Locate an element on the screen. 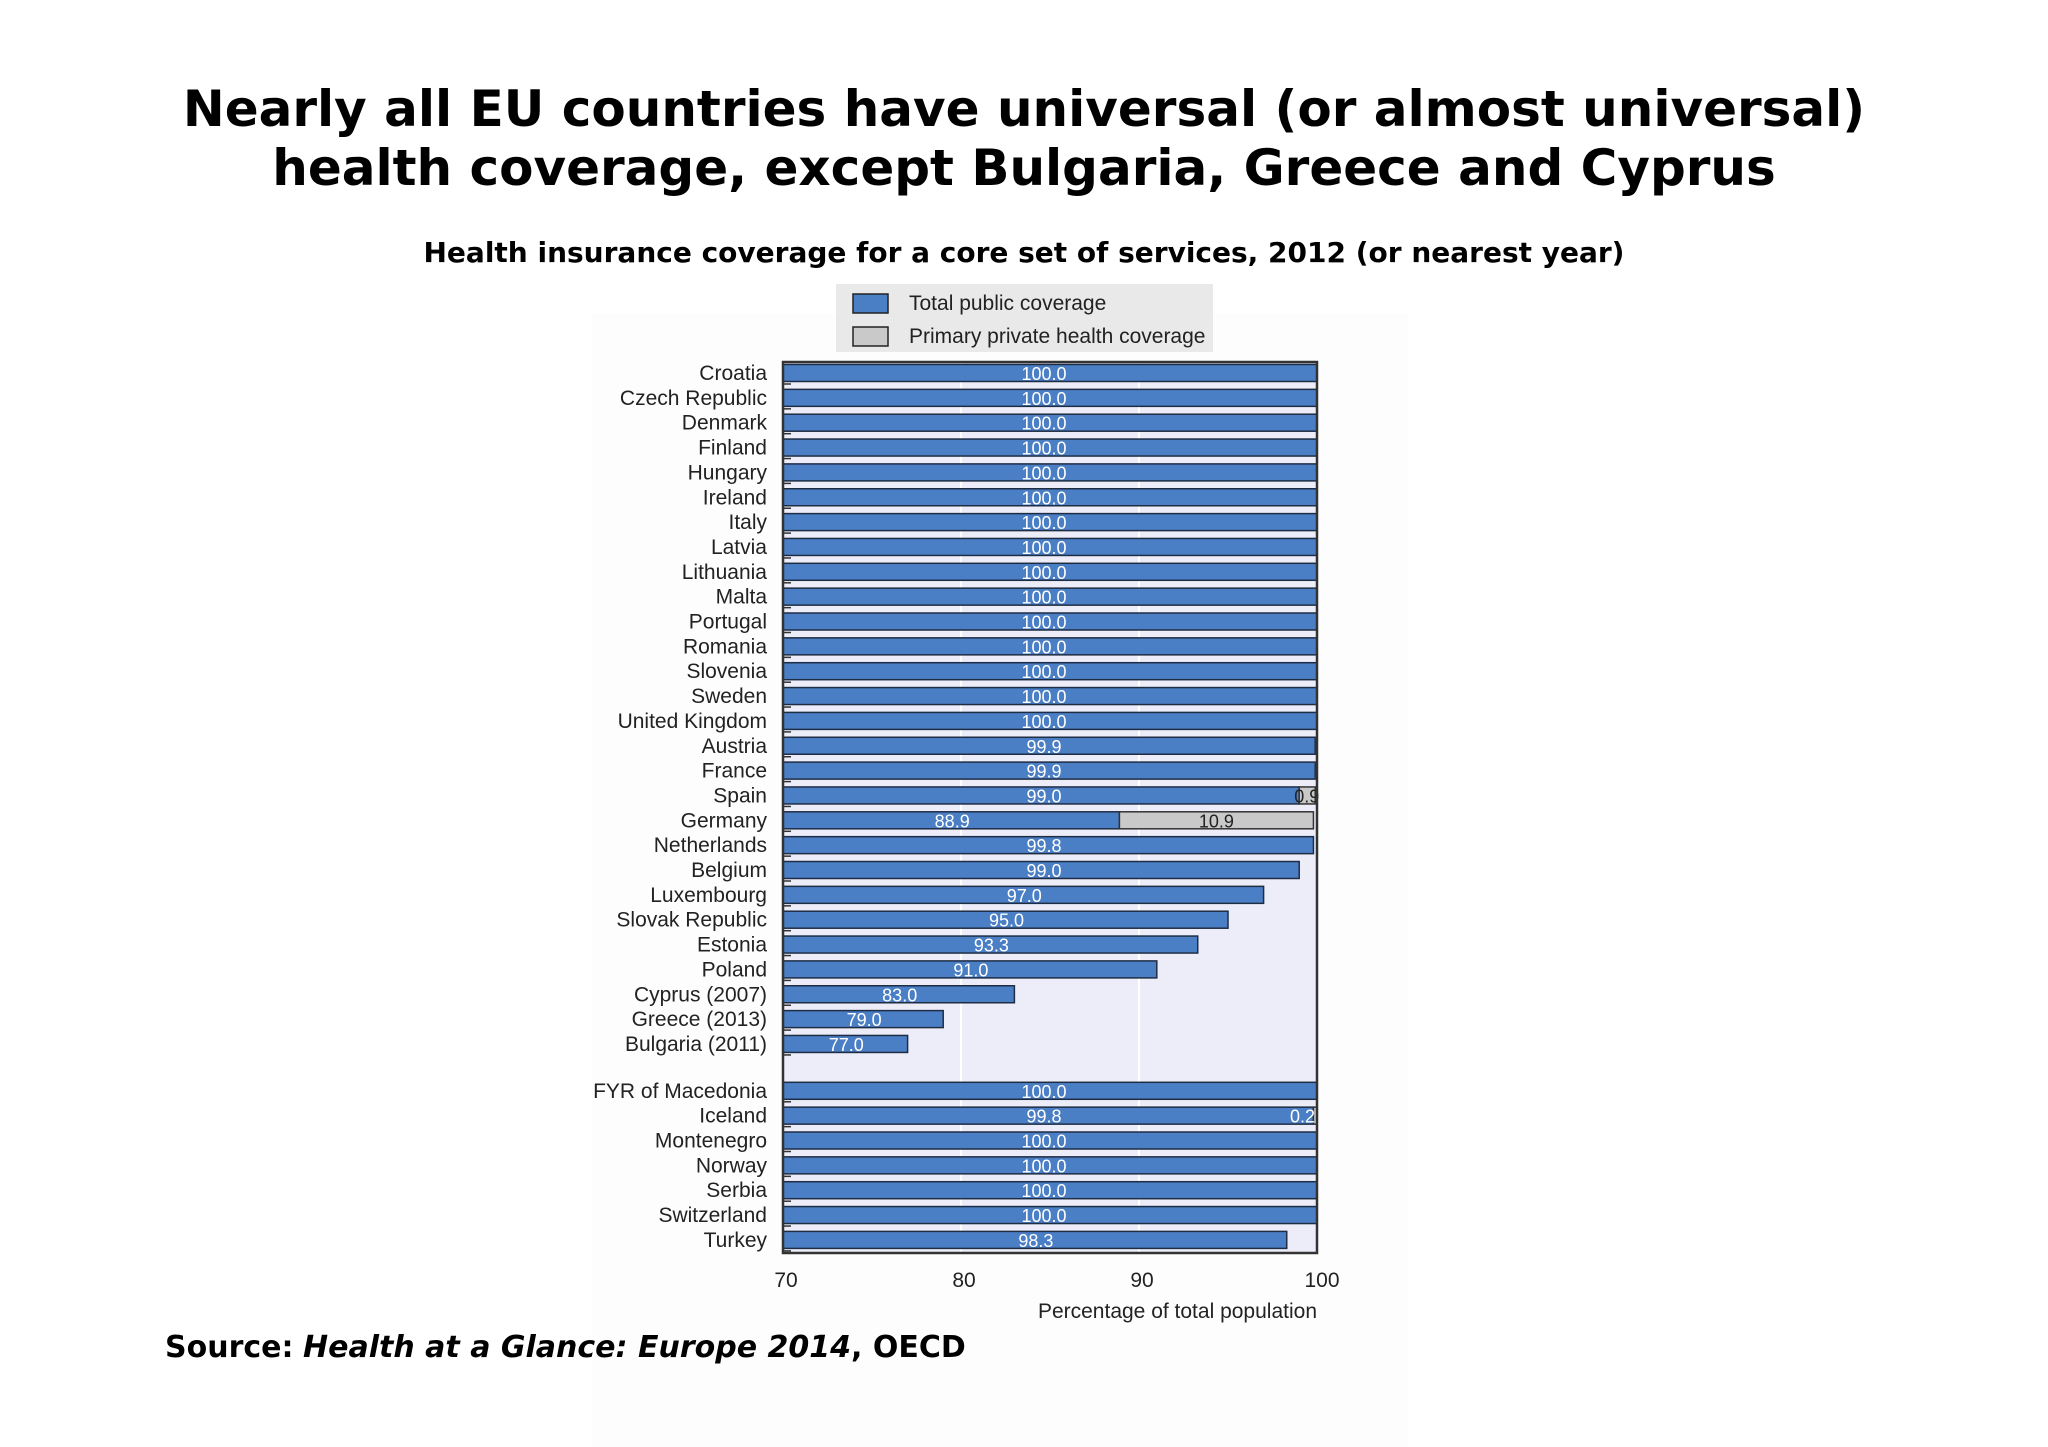 The width and height of the screenshot is (2048, 1447). category-label: Latvia is located at coordinates (739, 547).